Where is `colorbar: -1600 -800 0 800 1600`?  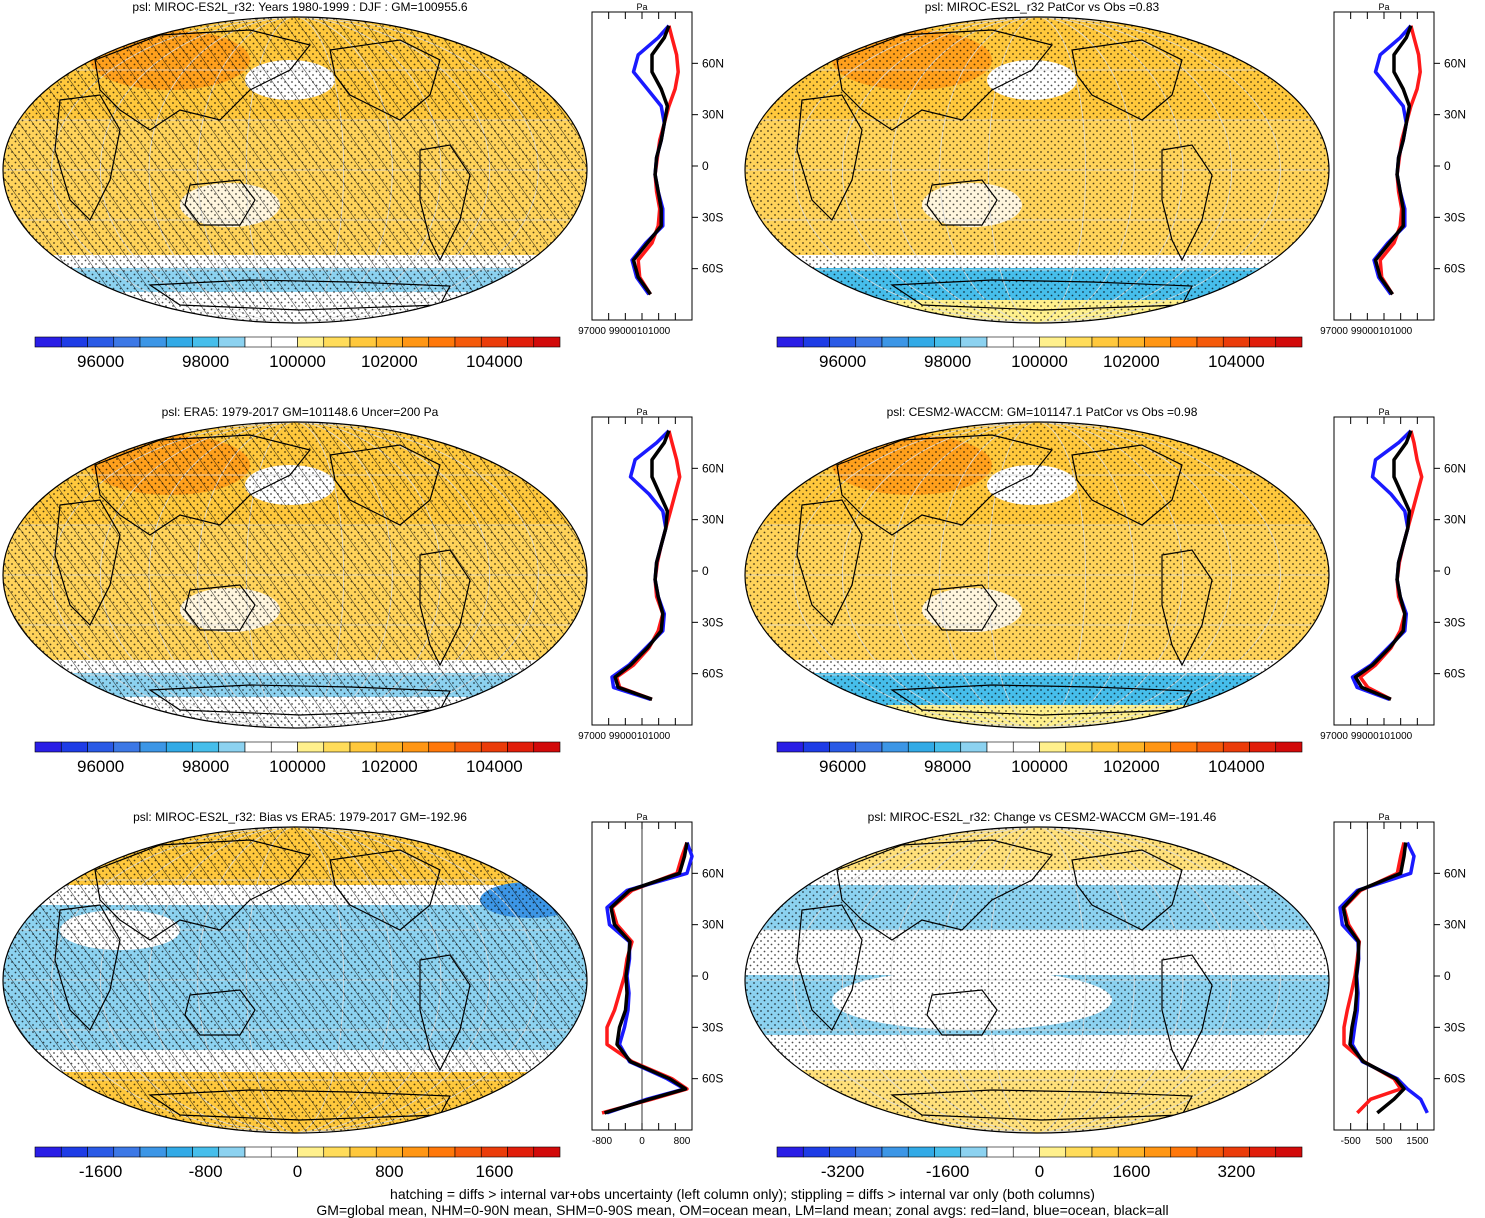
colorbar: -1600 -800 0 800 1600 is located at coordinates (297, 1163).